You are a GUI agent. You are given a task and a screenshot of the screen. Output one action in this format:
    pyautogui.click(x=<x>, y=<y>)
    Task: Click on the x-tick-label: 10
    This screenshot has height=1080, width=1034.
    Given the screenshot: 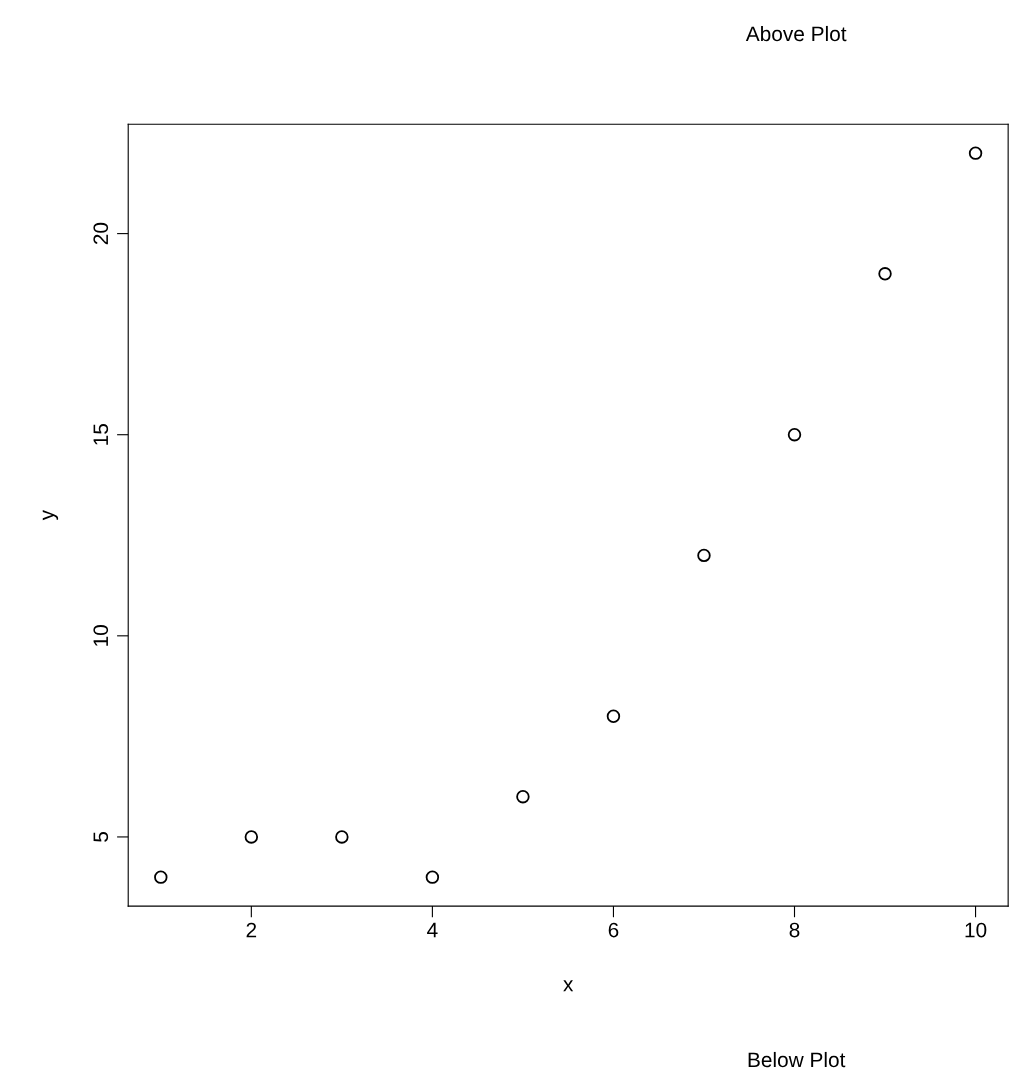 What is the action you would take?
    pyautogui.click(x=976, y=930)
    